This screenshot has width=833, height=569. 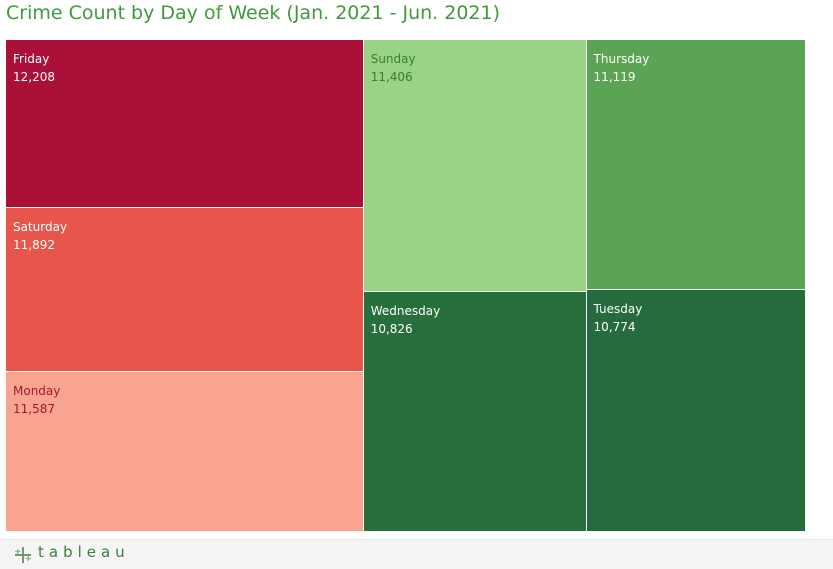 What do you see at coordinates (614, 77) in the screenshot?
I see `tile-crime-count: 11,119` at bounding box center [614, 77].